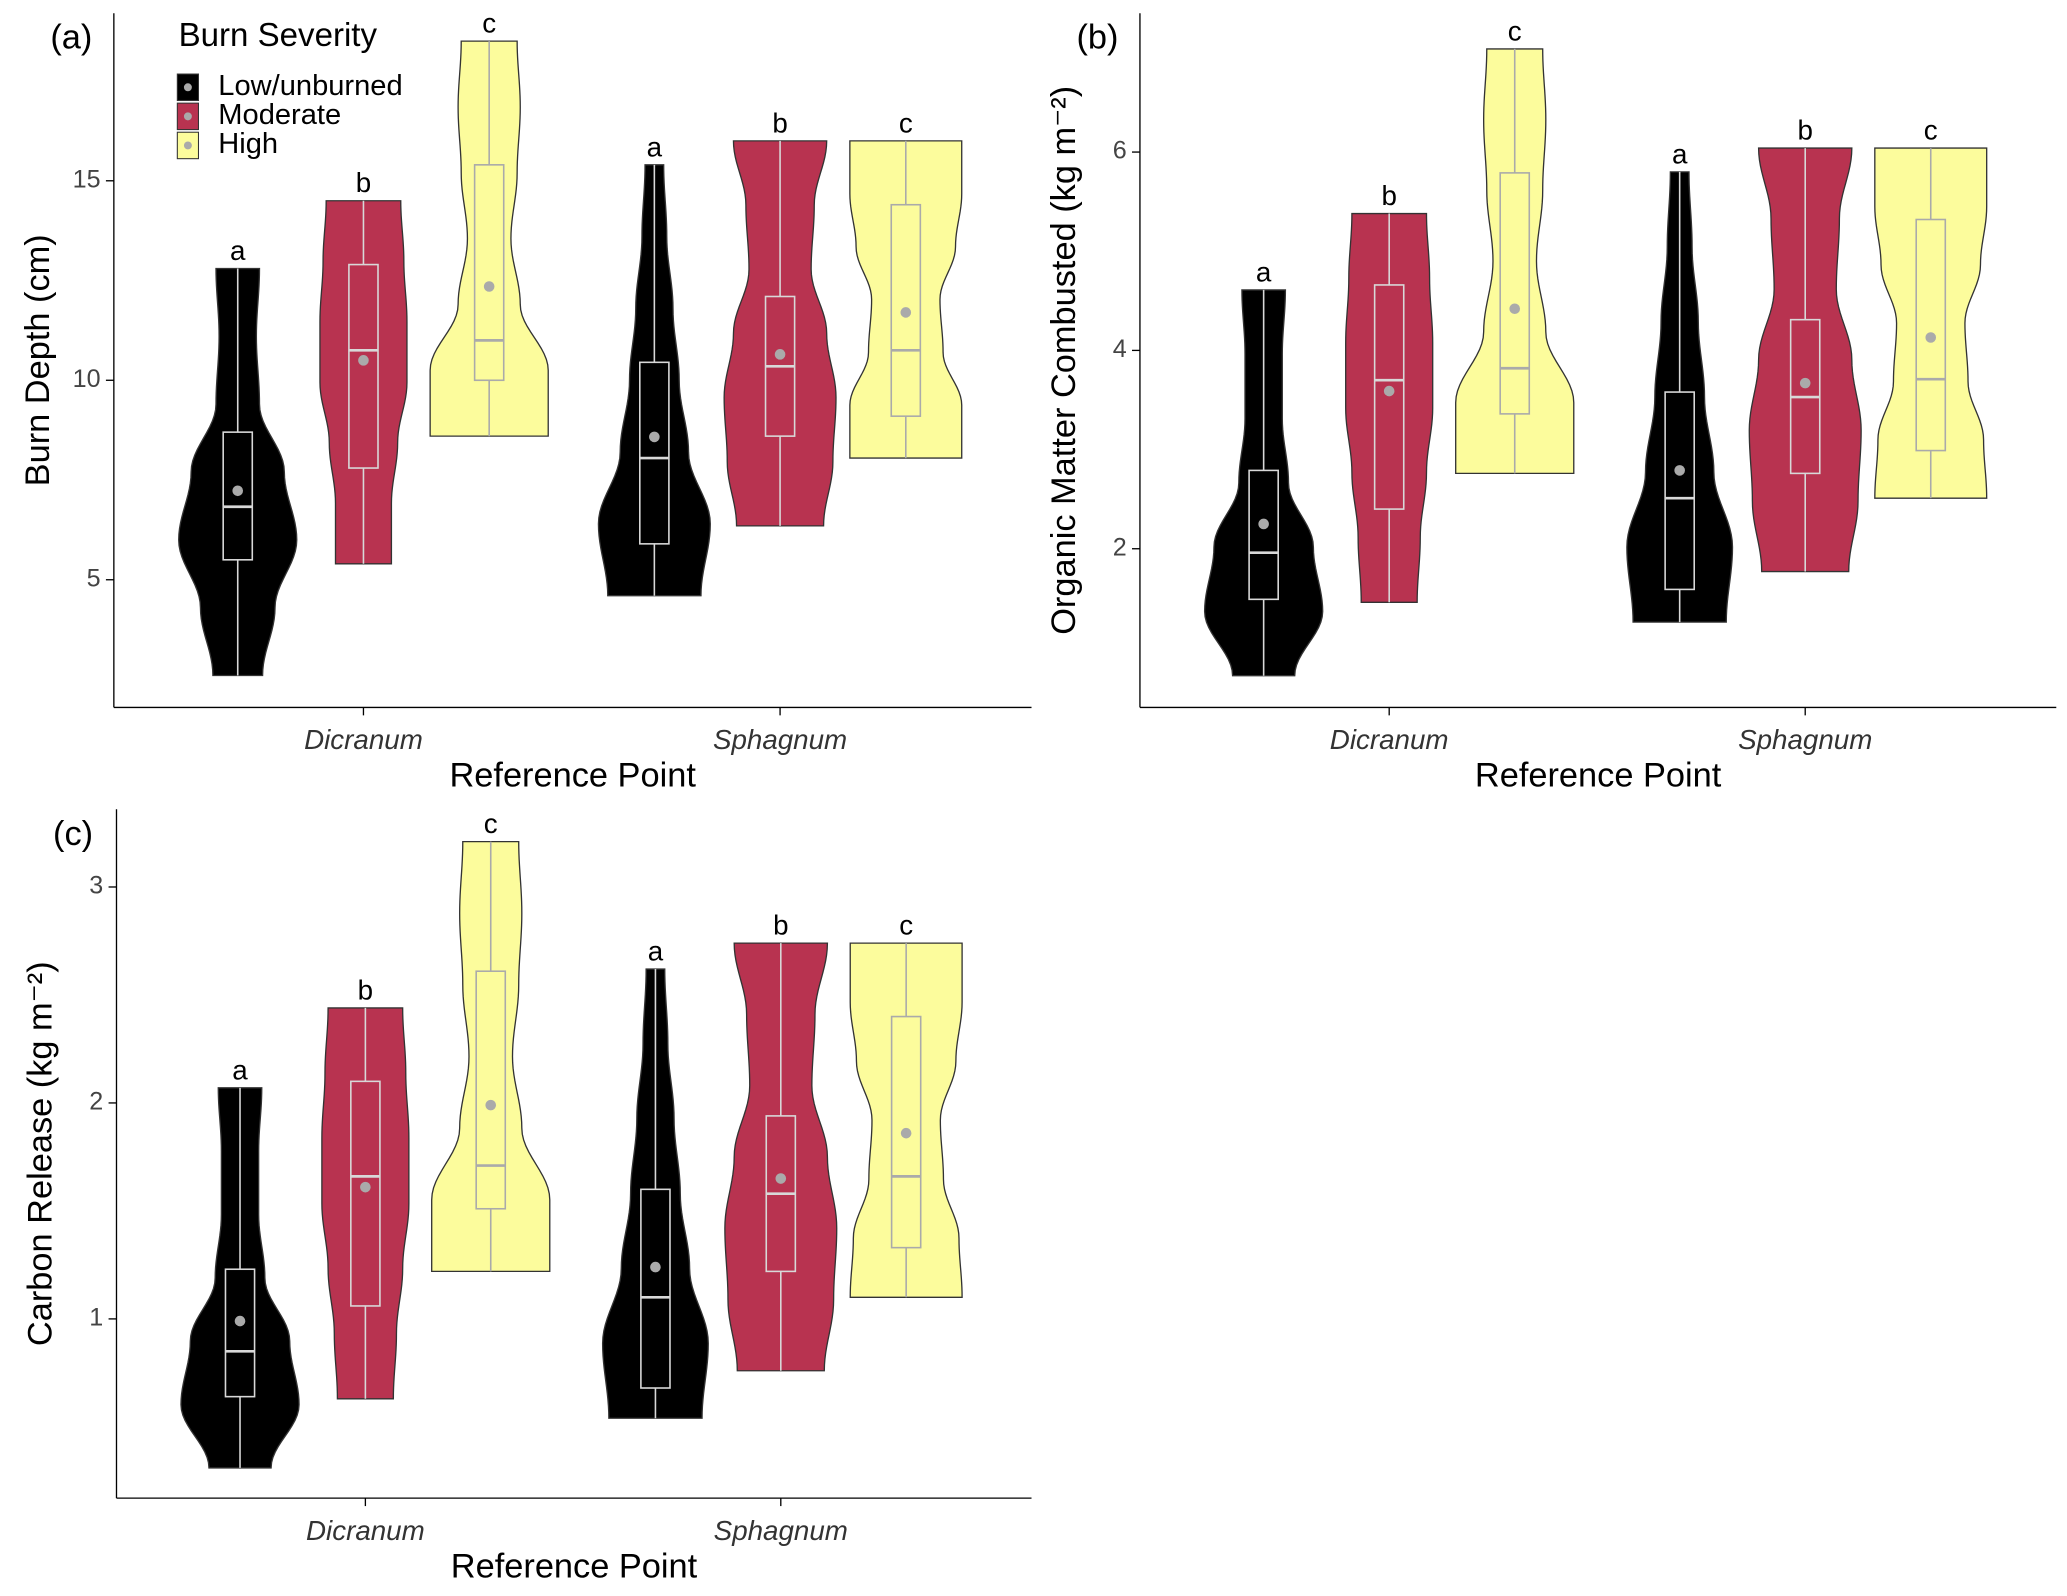 This screenshot has width=2067, height=1596. Describe the element at coordinates (1097, 38) in the screenshot. I see `panel-label: (b)` at that location.